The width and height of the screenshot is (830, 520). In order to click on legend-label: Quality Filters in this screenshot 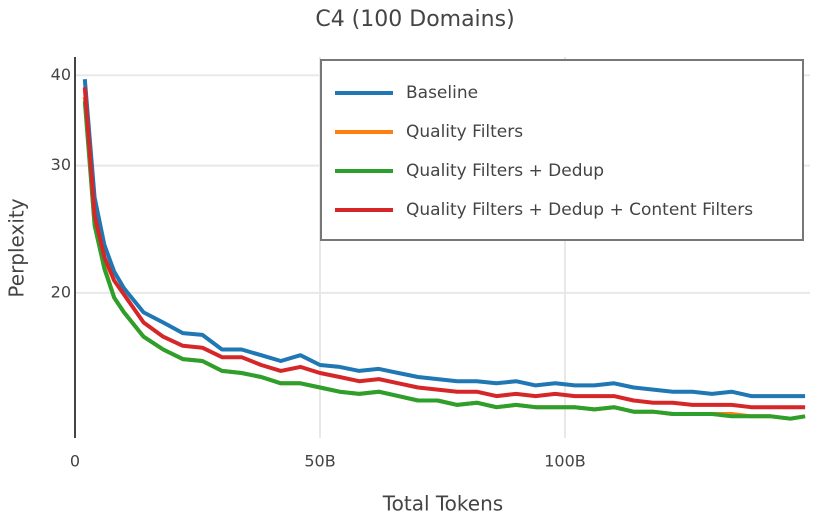, I will do `click(464, 132)`.